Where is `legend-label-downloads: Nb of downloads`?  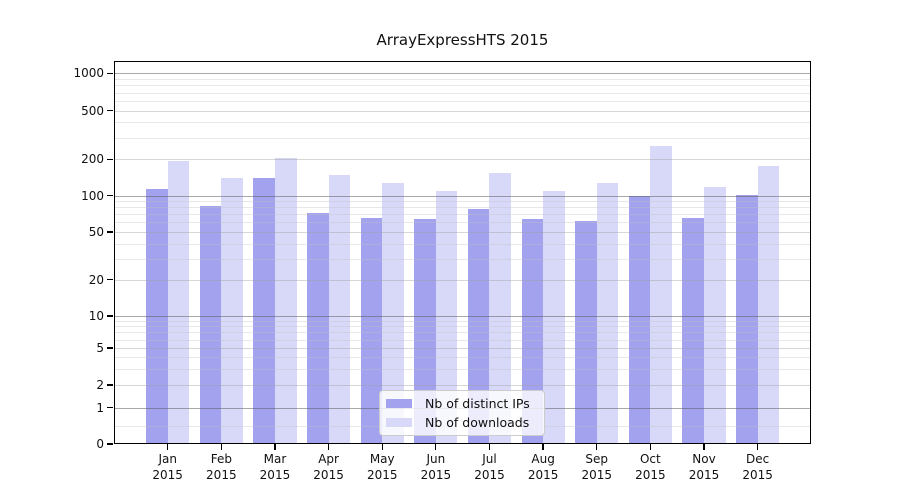
legend-label-downloads: Nb of downloads is located at coordinates (477, 422).